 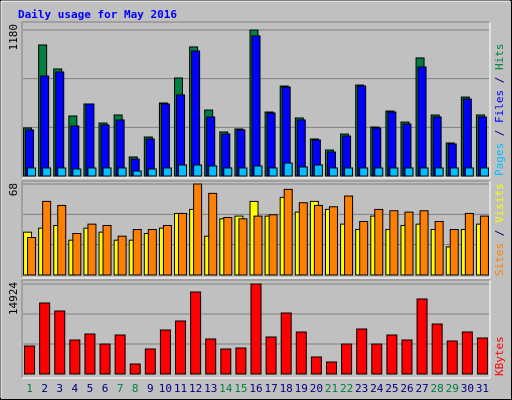 I want to click on y-tick-label: 68, so click(x=13, y=189).